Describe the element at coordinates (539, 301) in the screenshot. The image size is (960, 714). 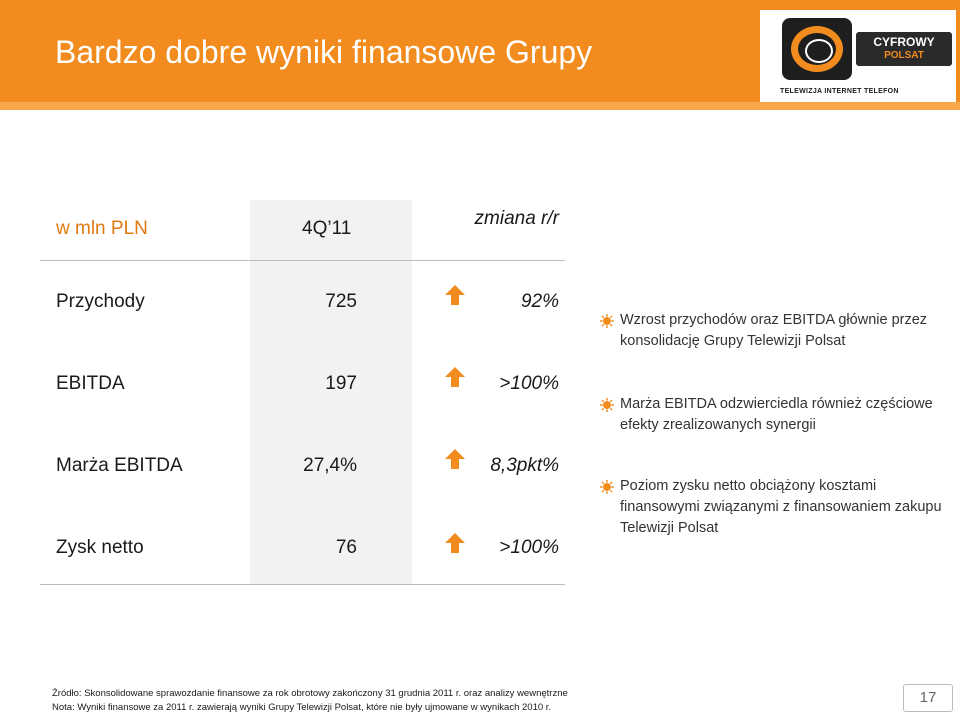
I see `row-change: 92%` at that location.